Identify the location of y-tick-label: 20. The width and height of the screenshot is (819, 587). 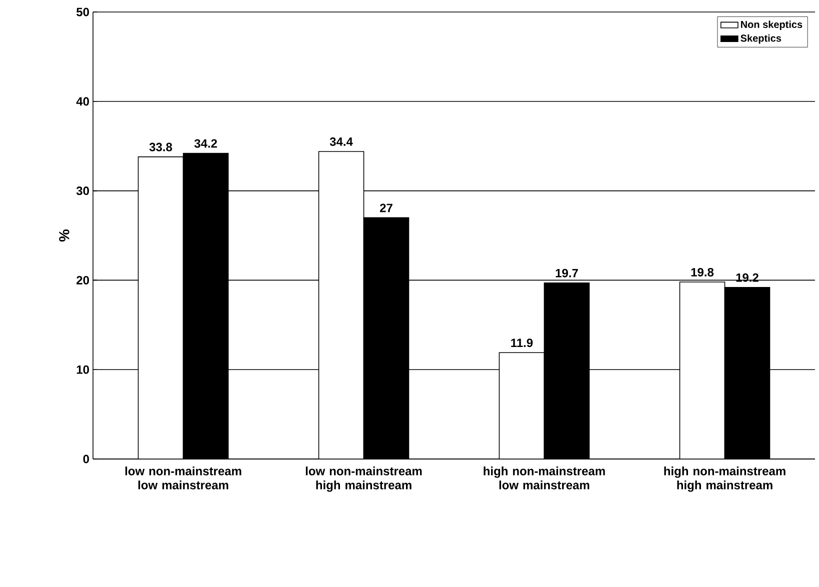
(82, 280).